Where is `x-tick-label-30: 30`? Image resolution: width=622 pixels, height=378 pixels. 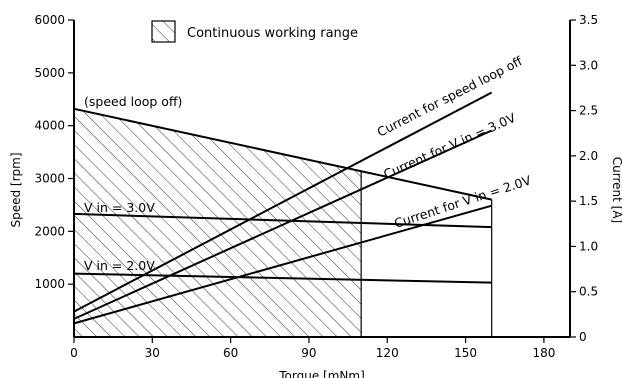
x-tick-label-30: 30 is located at coordinates (152, 353).